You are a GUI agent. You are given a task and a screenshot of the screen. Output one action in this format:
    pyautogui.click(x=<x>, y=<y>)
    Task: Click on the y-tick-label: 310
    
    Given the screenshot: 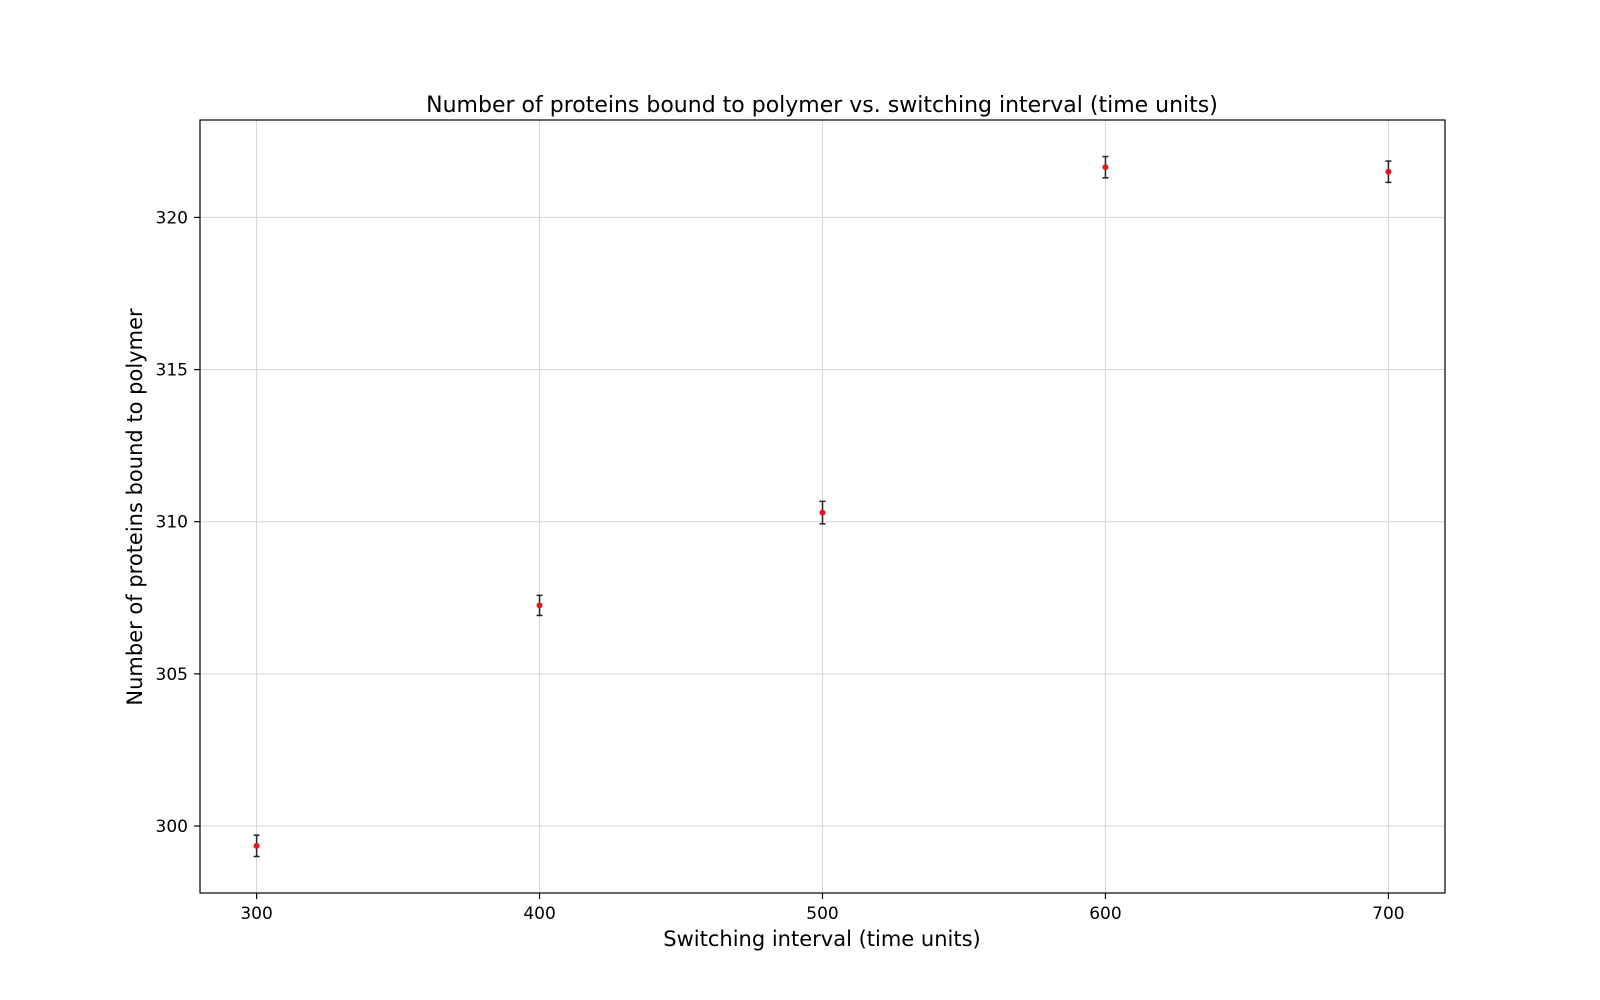 What is the action you would take?
    pyautogui.click(x=172, y=523)
    